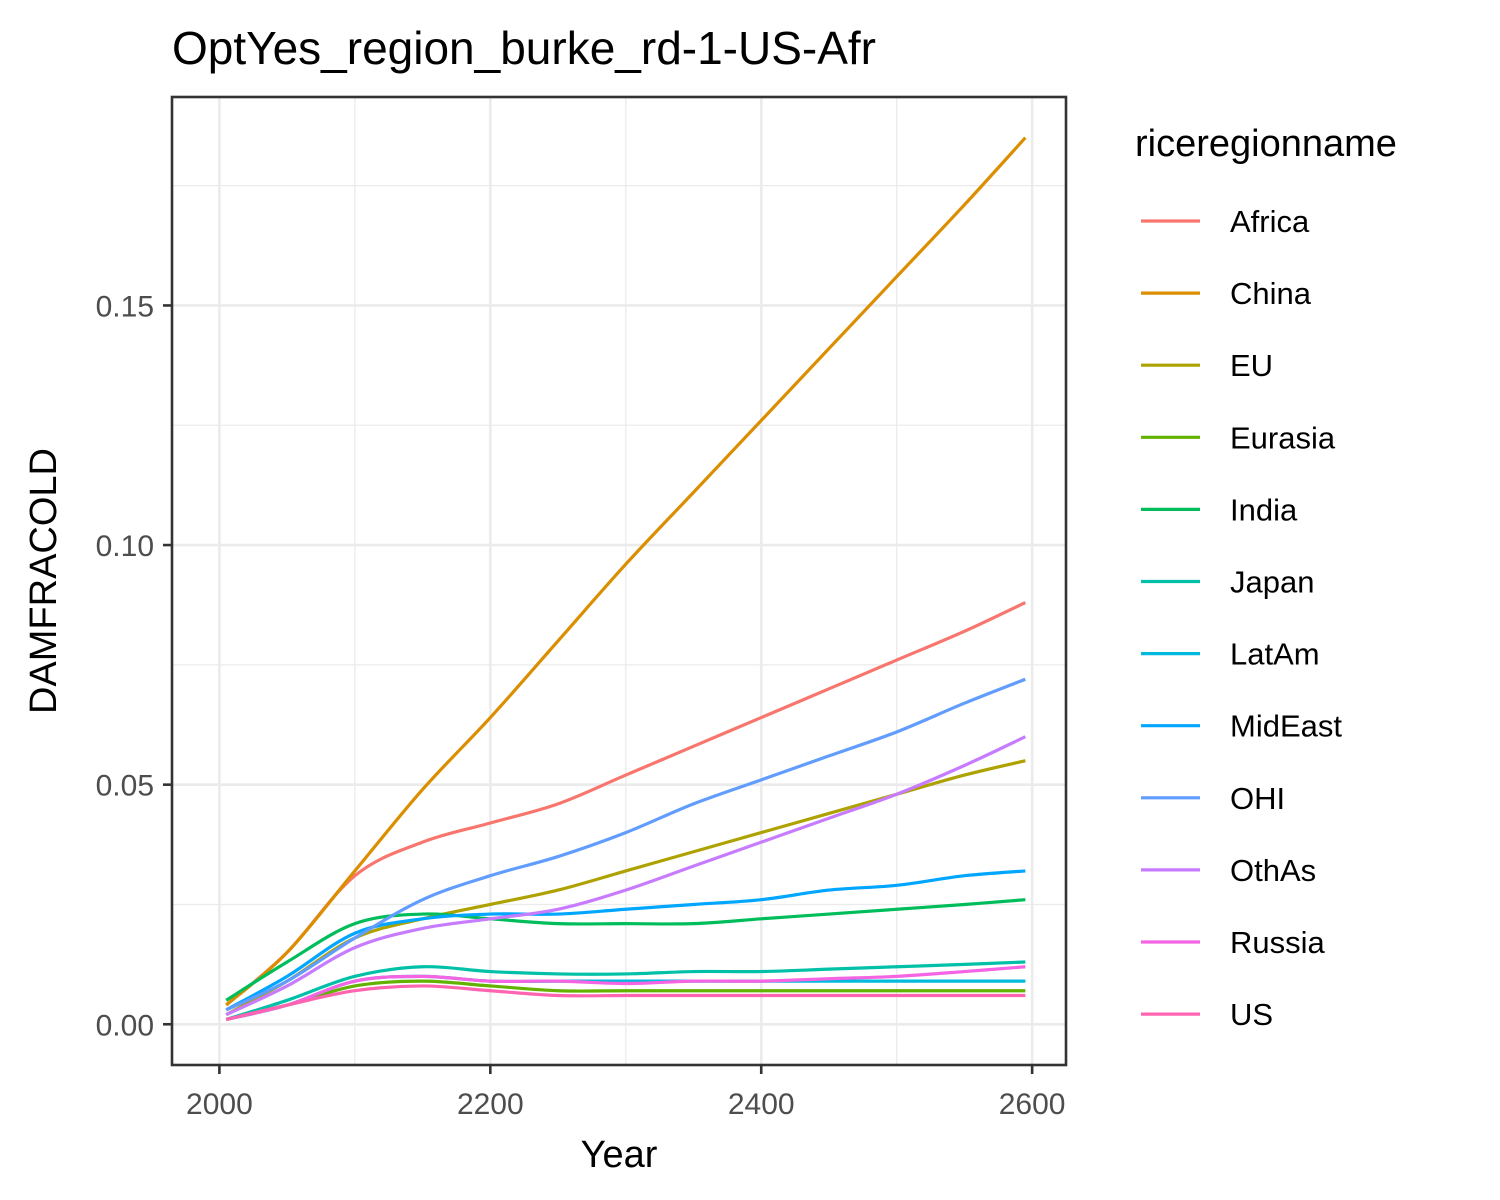  Describe the element at coordinates (1278, 942) in the screenshot. I see `legend-label: Russia` at that location.